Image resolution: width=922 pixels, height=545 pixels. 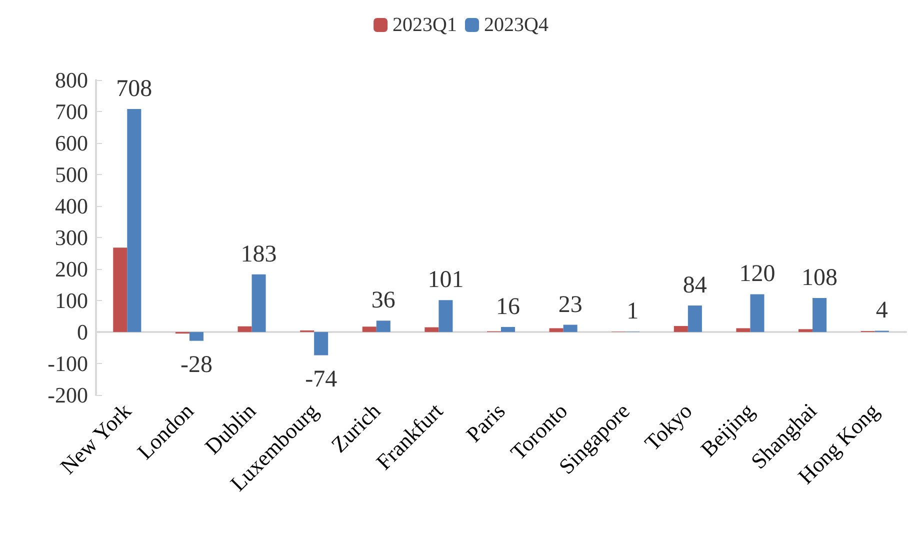 I want to click on data-label: 84, so click(x=694, y=285).